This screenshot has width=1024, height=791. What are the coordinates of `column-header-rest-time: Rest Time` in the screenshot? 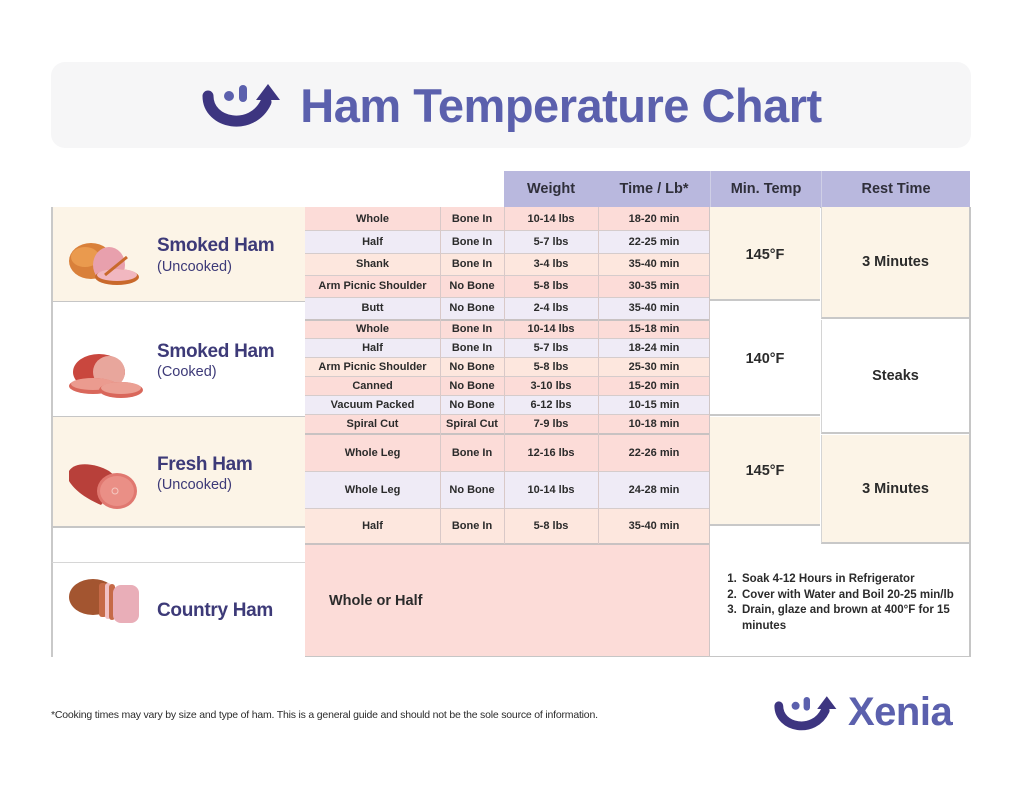 It's located at (895, 189).